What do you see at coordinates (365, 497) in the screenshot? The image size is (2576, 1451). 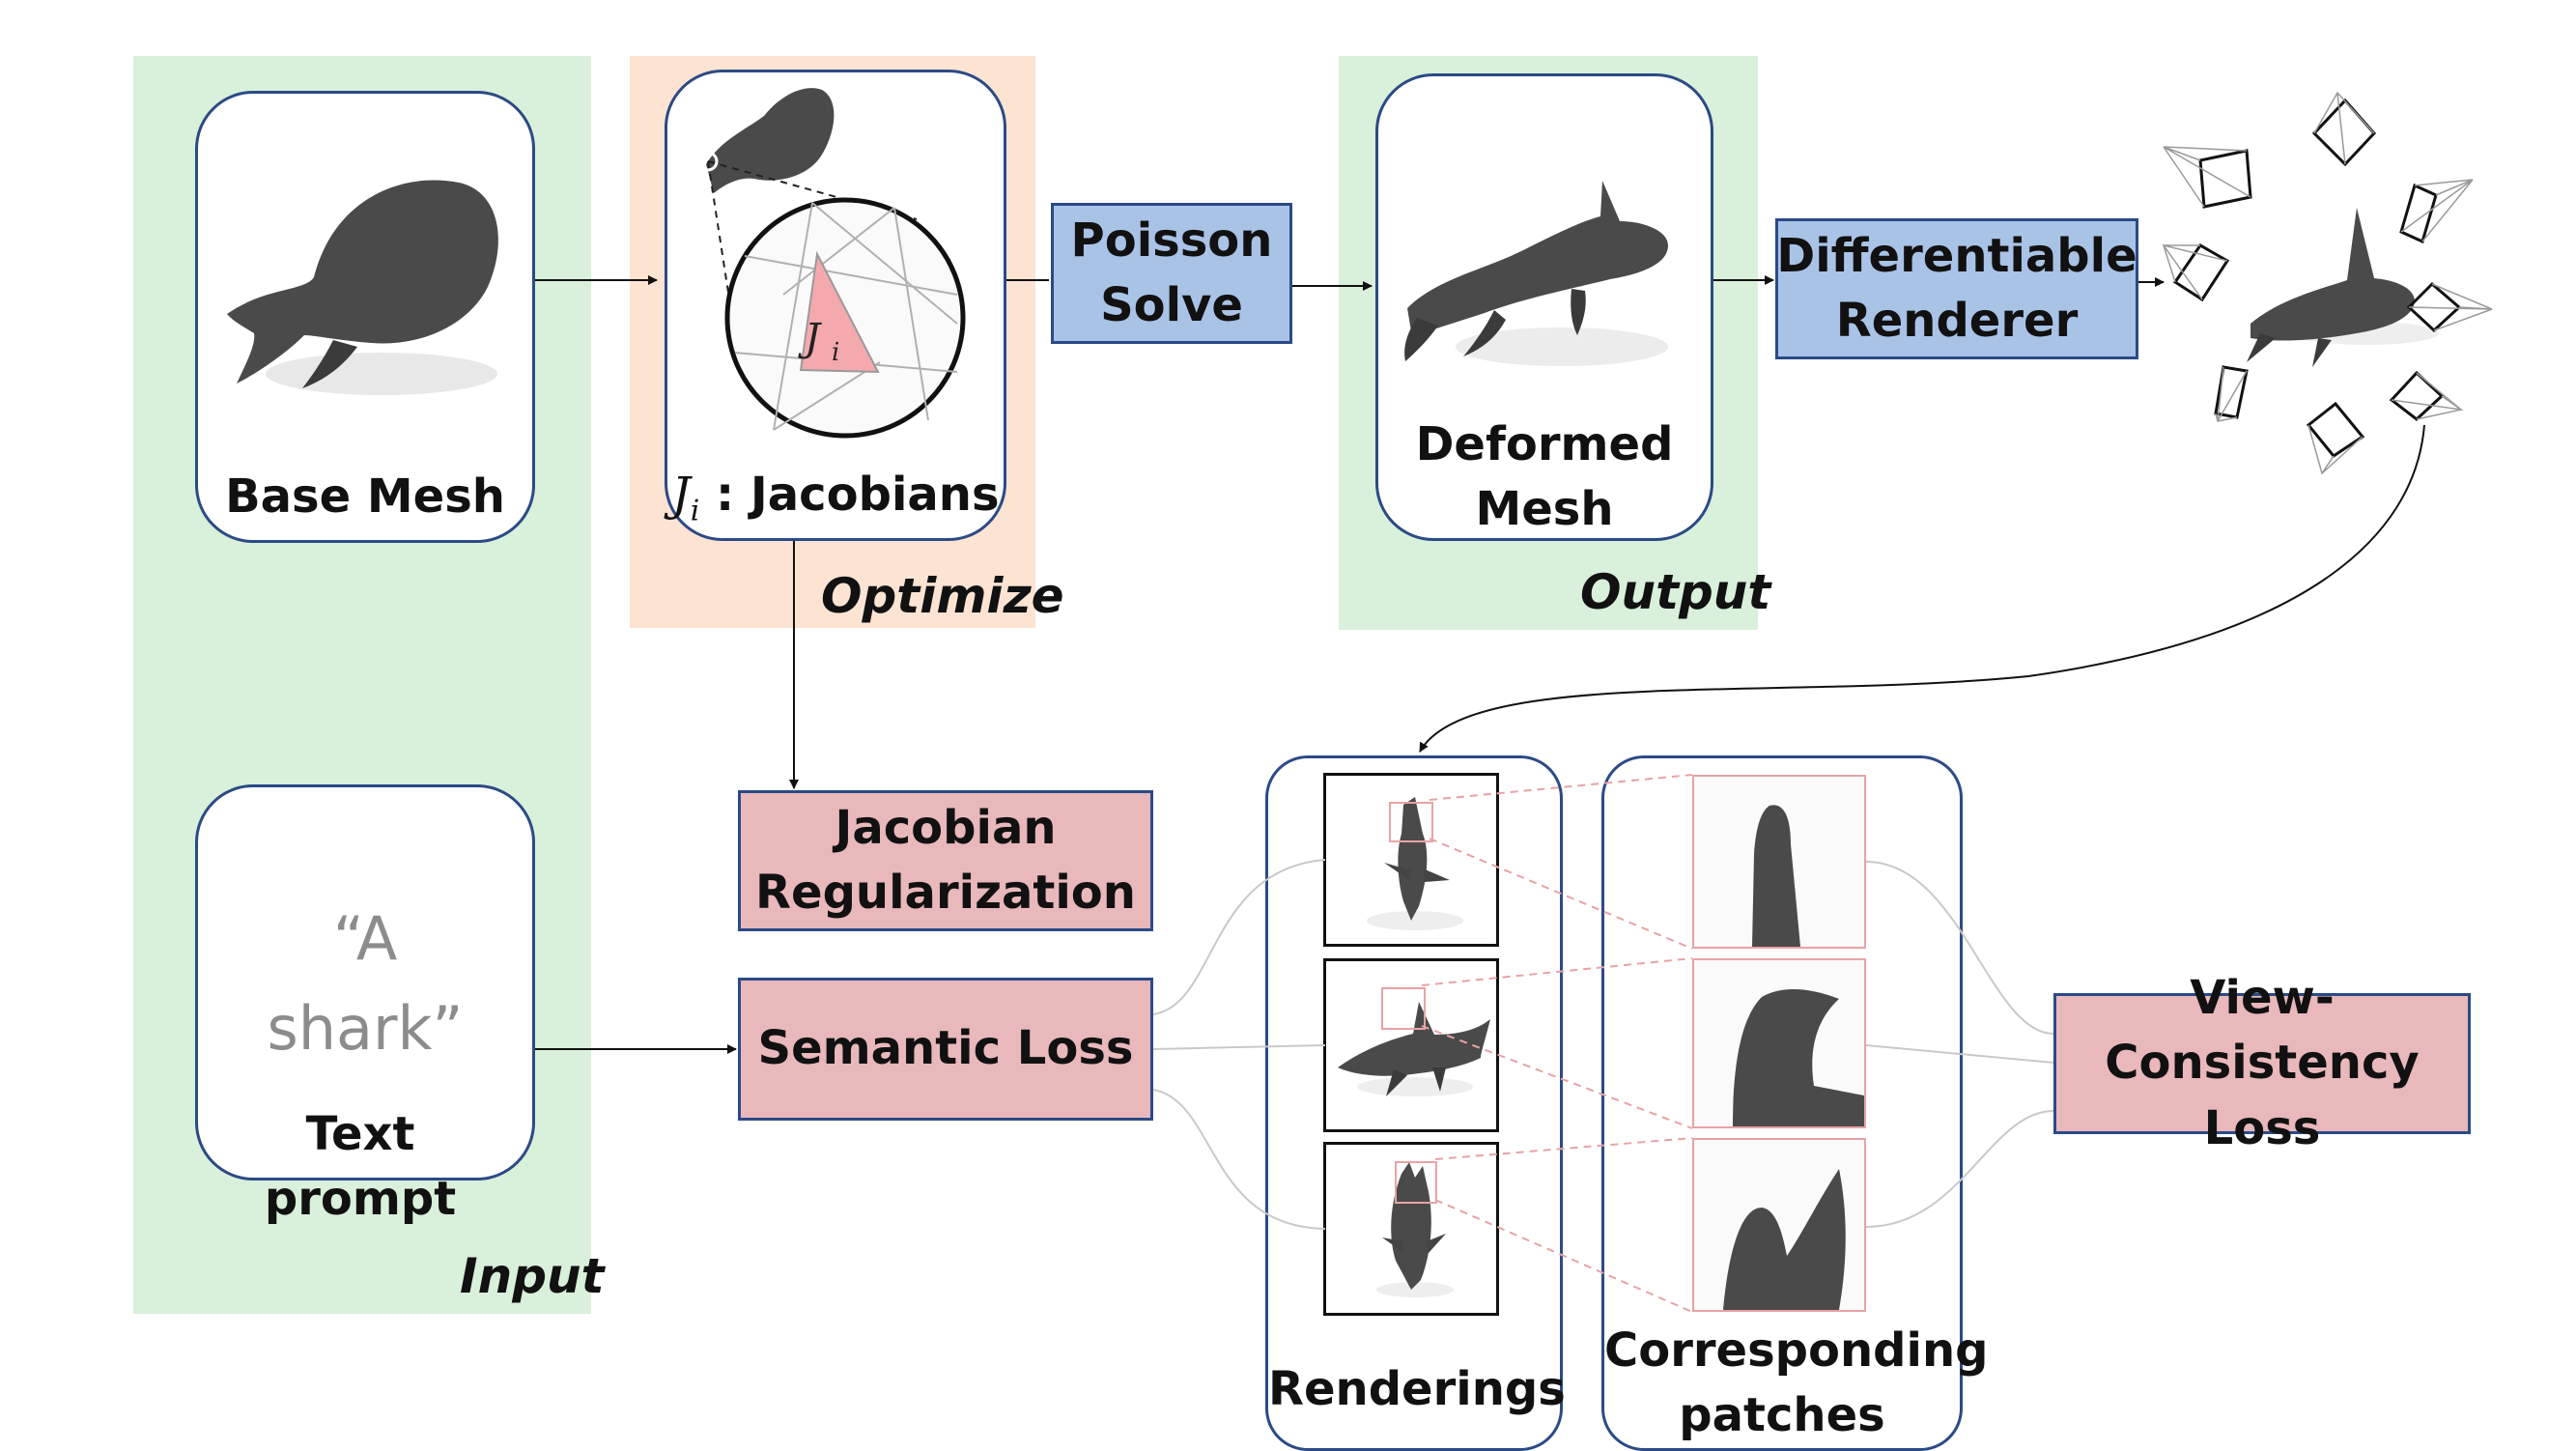 I see `base-mesh-caption: Base Mesh` at bounding box center [365, 497].